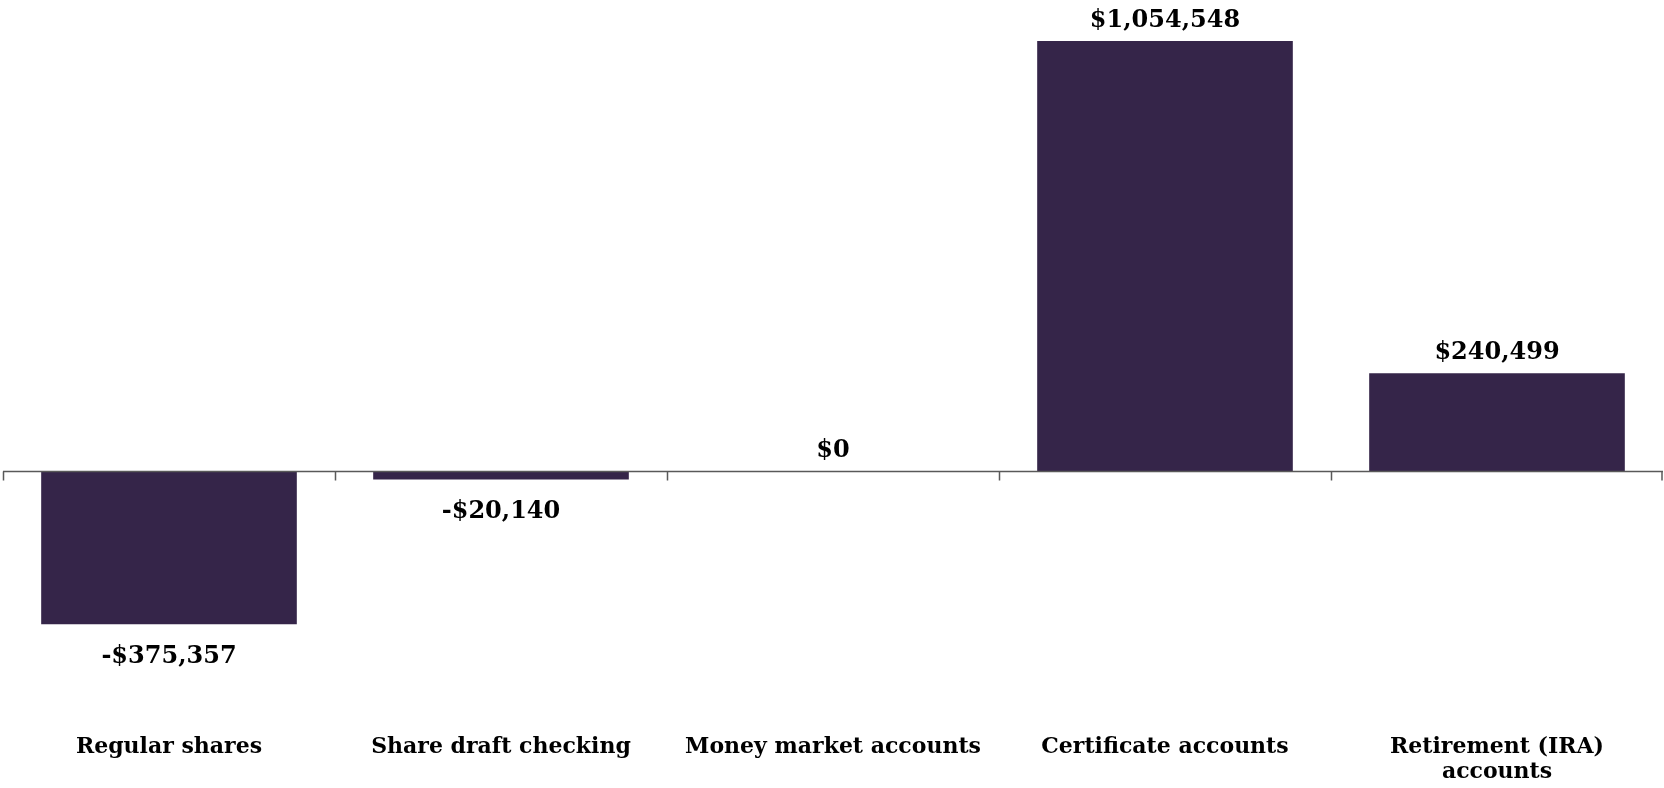 Image resolution: width=1664 pixels, height=788 pixels. I want to click on data-label: -$20,140, so click(501, 509).